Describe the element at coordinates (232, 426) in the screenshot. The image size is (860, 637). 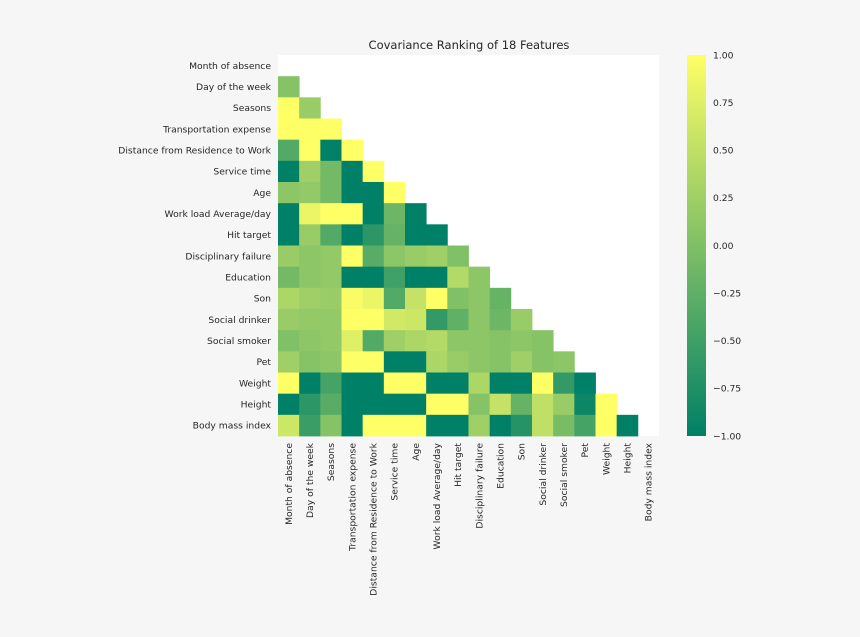
I see `y-tick-label: Body mass index` at that location.